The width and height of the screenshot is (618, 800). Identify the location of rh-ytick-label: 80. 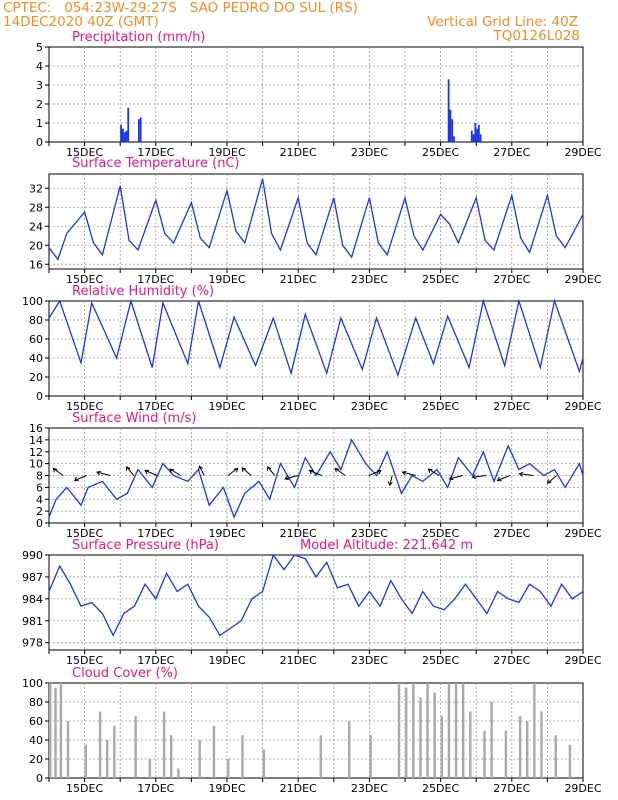
(36, 320).